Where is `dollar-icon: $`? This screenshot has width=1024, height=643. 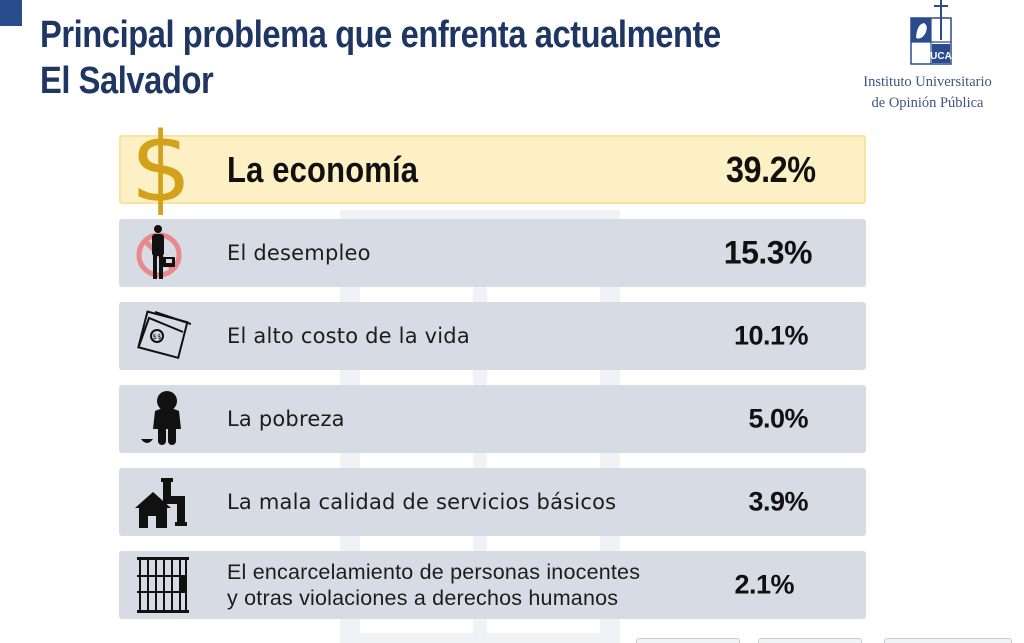
dollar-icon: $ is located at coordinates (161, 169).